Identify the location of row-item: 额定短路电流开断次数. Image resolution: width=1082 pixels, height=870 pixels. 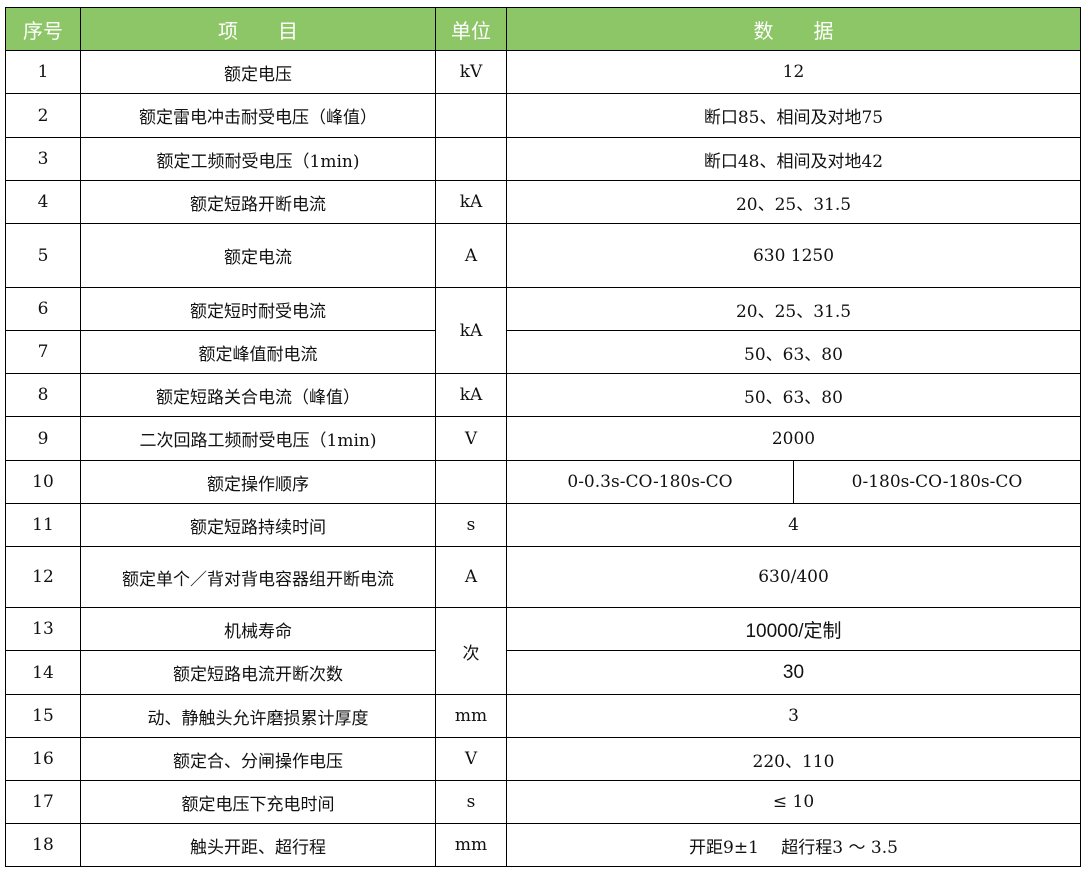
(258, 672).